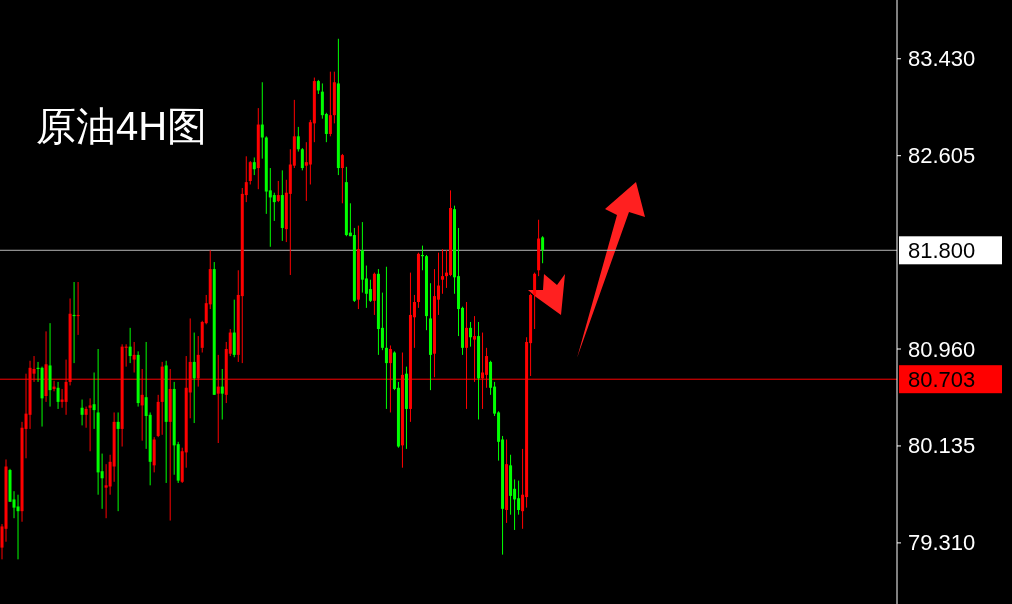 The image size is (1012, 604). Describe the element at coordinates (942, 250) in the screenshot. I see `ref-line-label: 81.800` at that location.